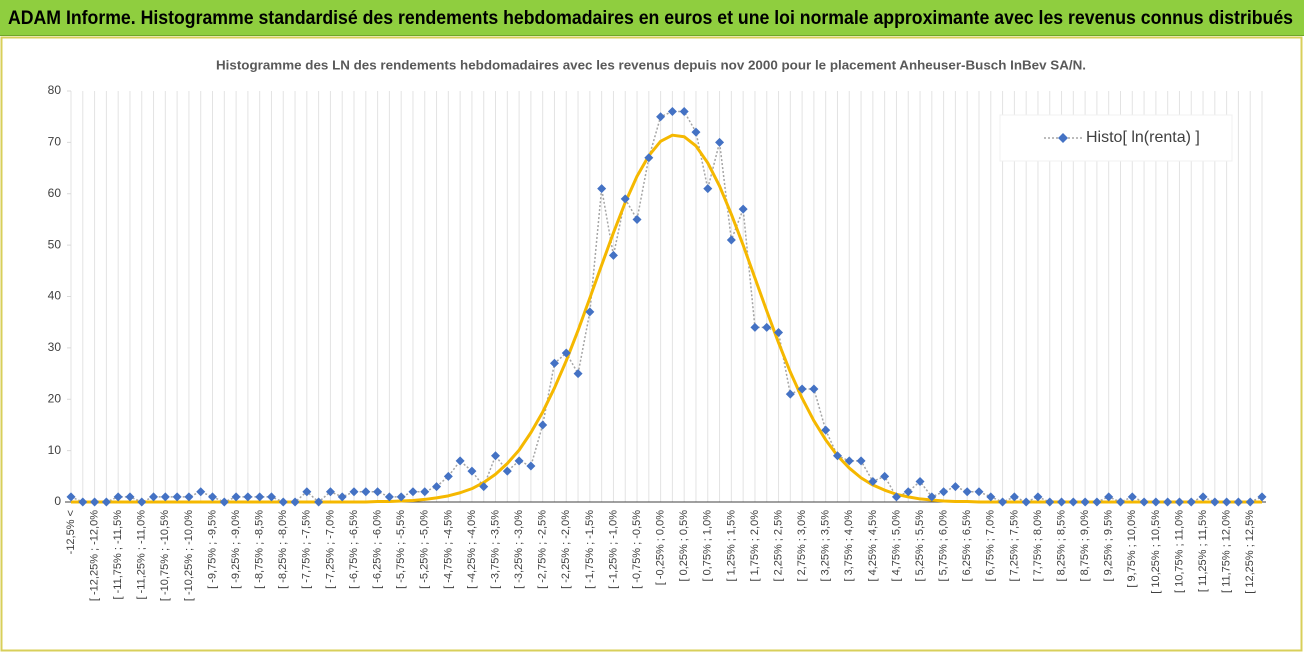  I want to click on x-tick-label: [ -4,75% ; -4,5%, so click(448, 549).